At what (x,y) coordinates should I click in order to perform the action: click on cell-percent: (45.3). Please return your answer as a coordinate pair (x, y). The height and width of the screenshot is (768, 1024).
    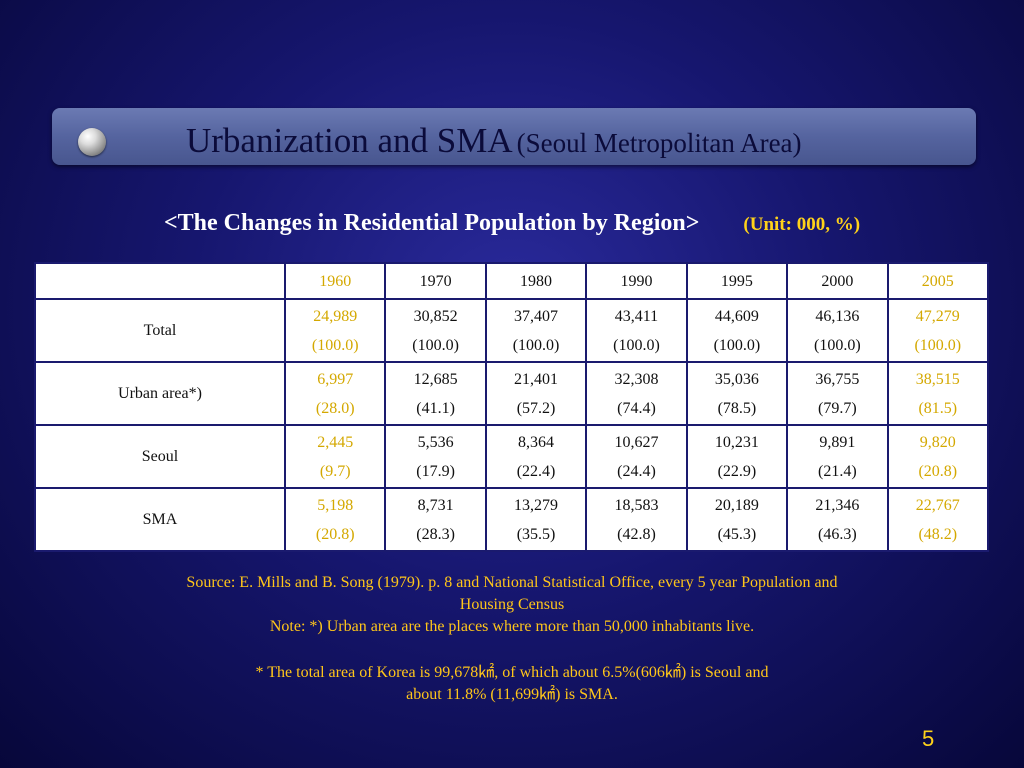
    Looking at the image, I should click on (737, 534).